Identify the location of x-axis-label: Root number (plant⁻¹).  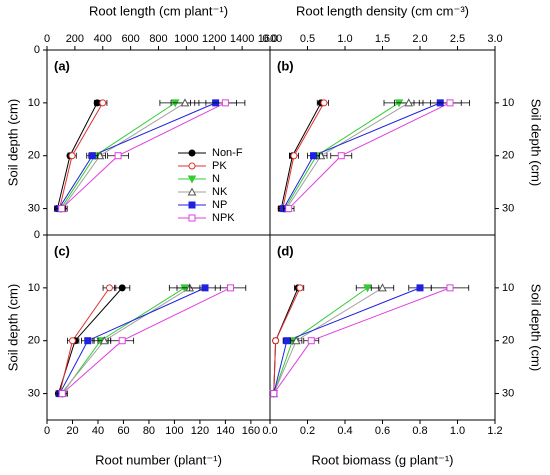
(158, 459).